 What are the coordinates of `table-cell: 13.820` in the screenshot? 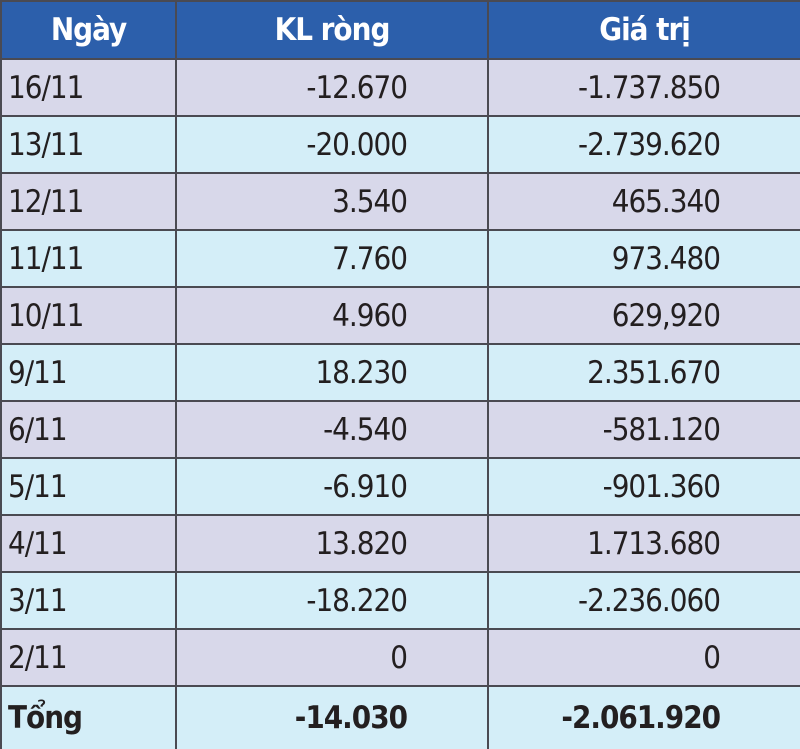 It's located at (332, 543).